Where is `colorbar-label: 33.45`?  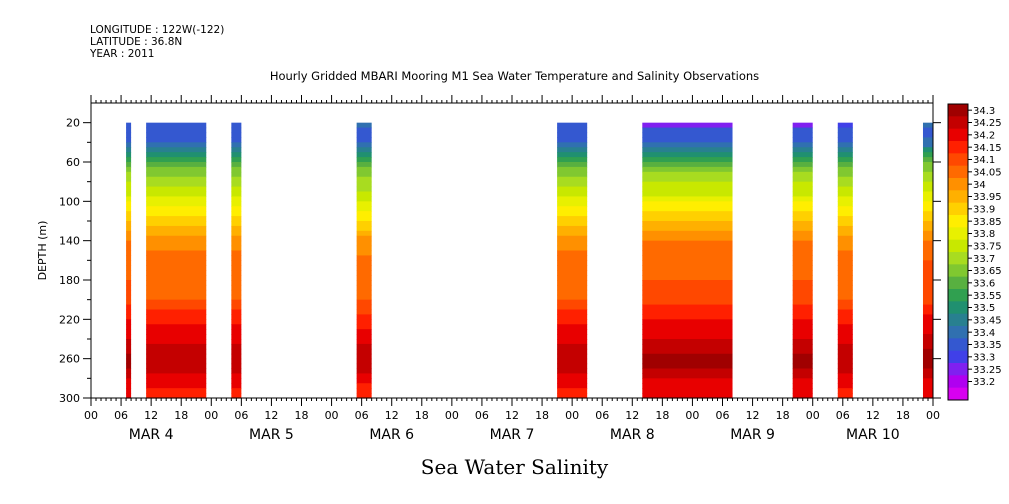
colorbar-label: 33.45 is located at coordinates (987, 320).